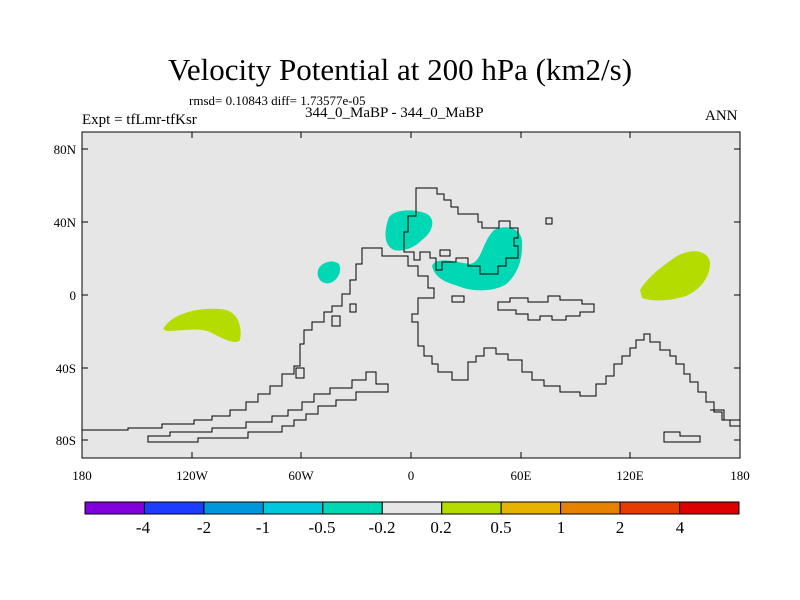 Image resolution: width=800 pixels, height=600 pixels. Describe the element at coordinates (477, 259) in the screenshot. I see `shade-negative-arabia-india` at that location.